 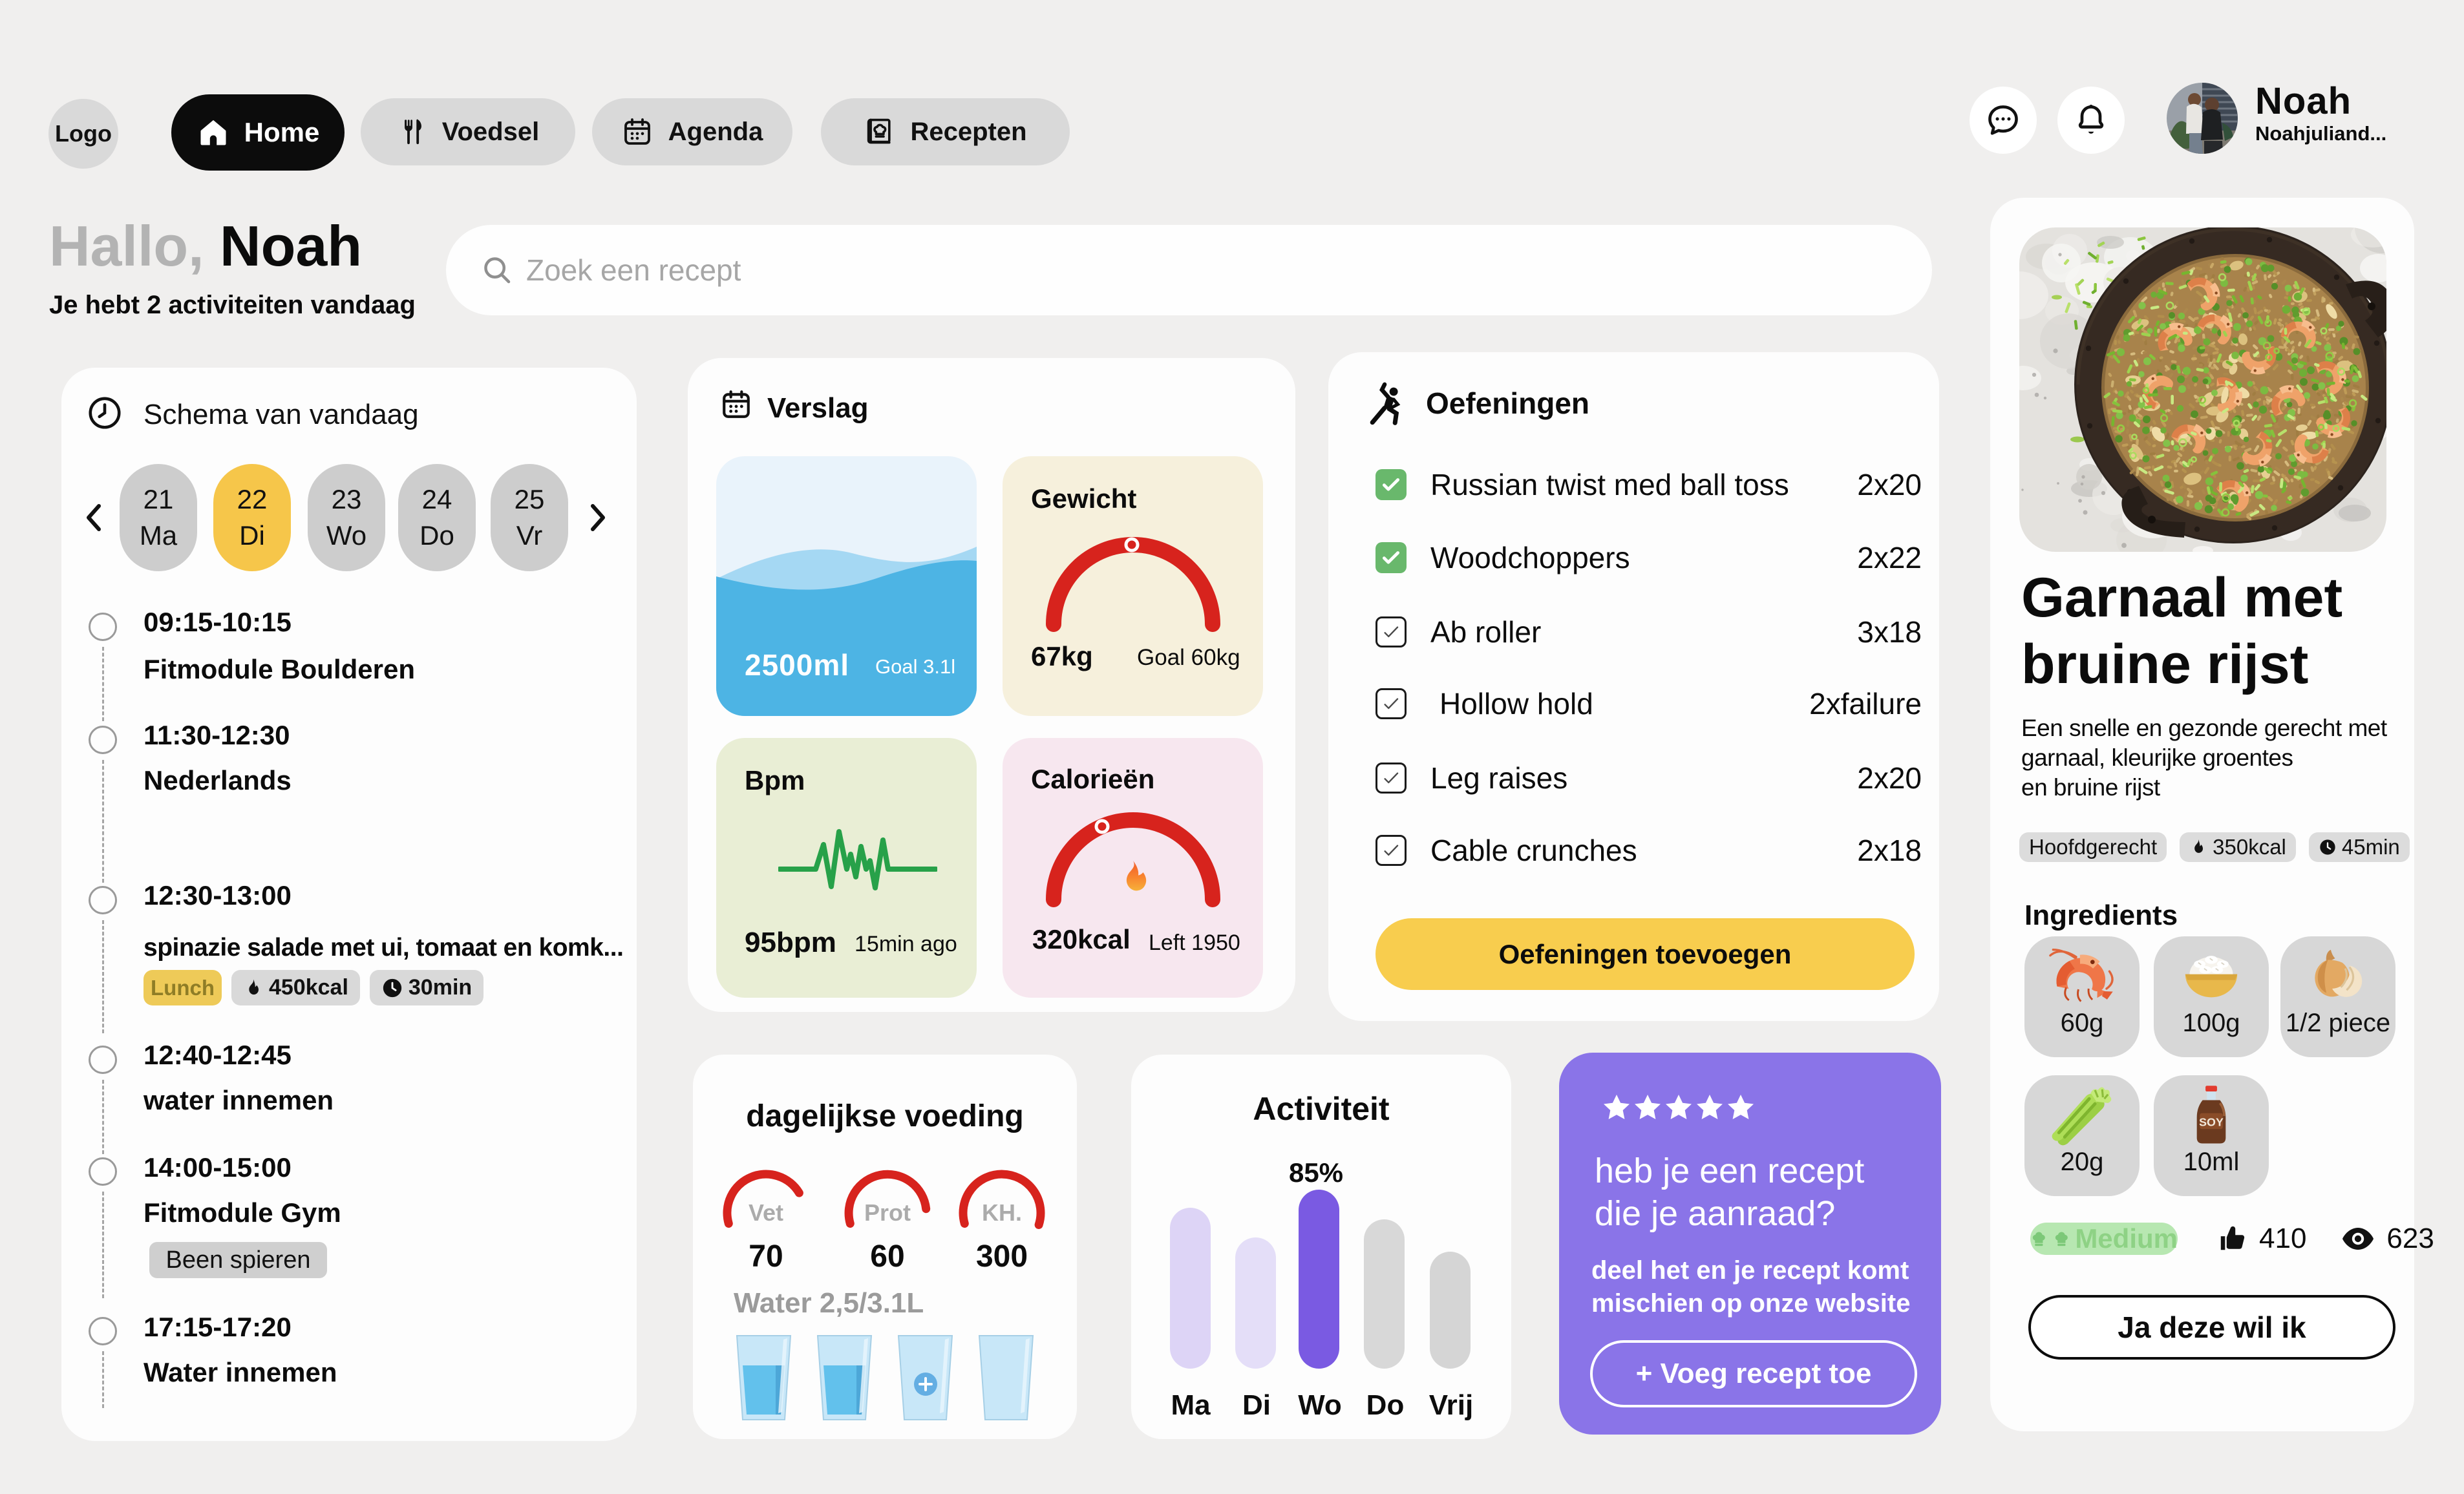 I want to click on svg-text: Vet, so click(x=766, y=1212).